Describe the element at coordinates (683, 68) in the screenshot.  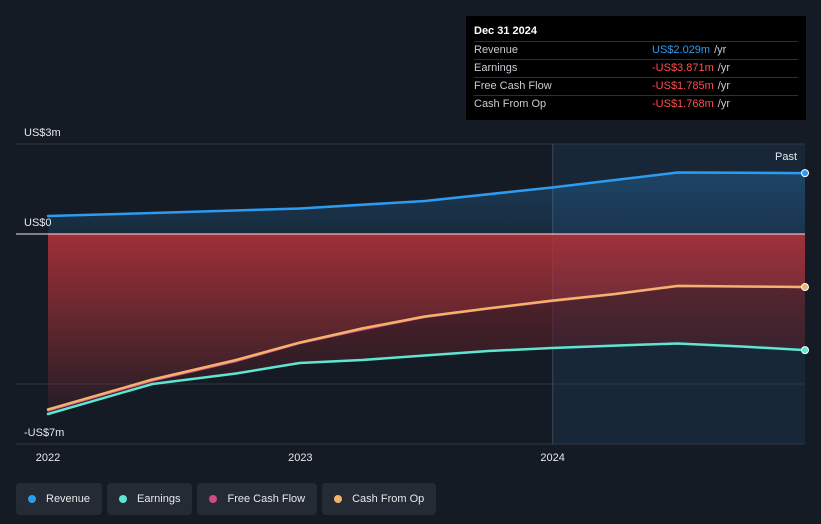
I see `tooltip-value: -US$3.871m` at that location.